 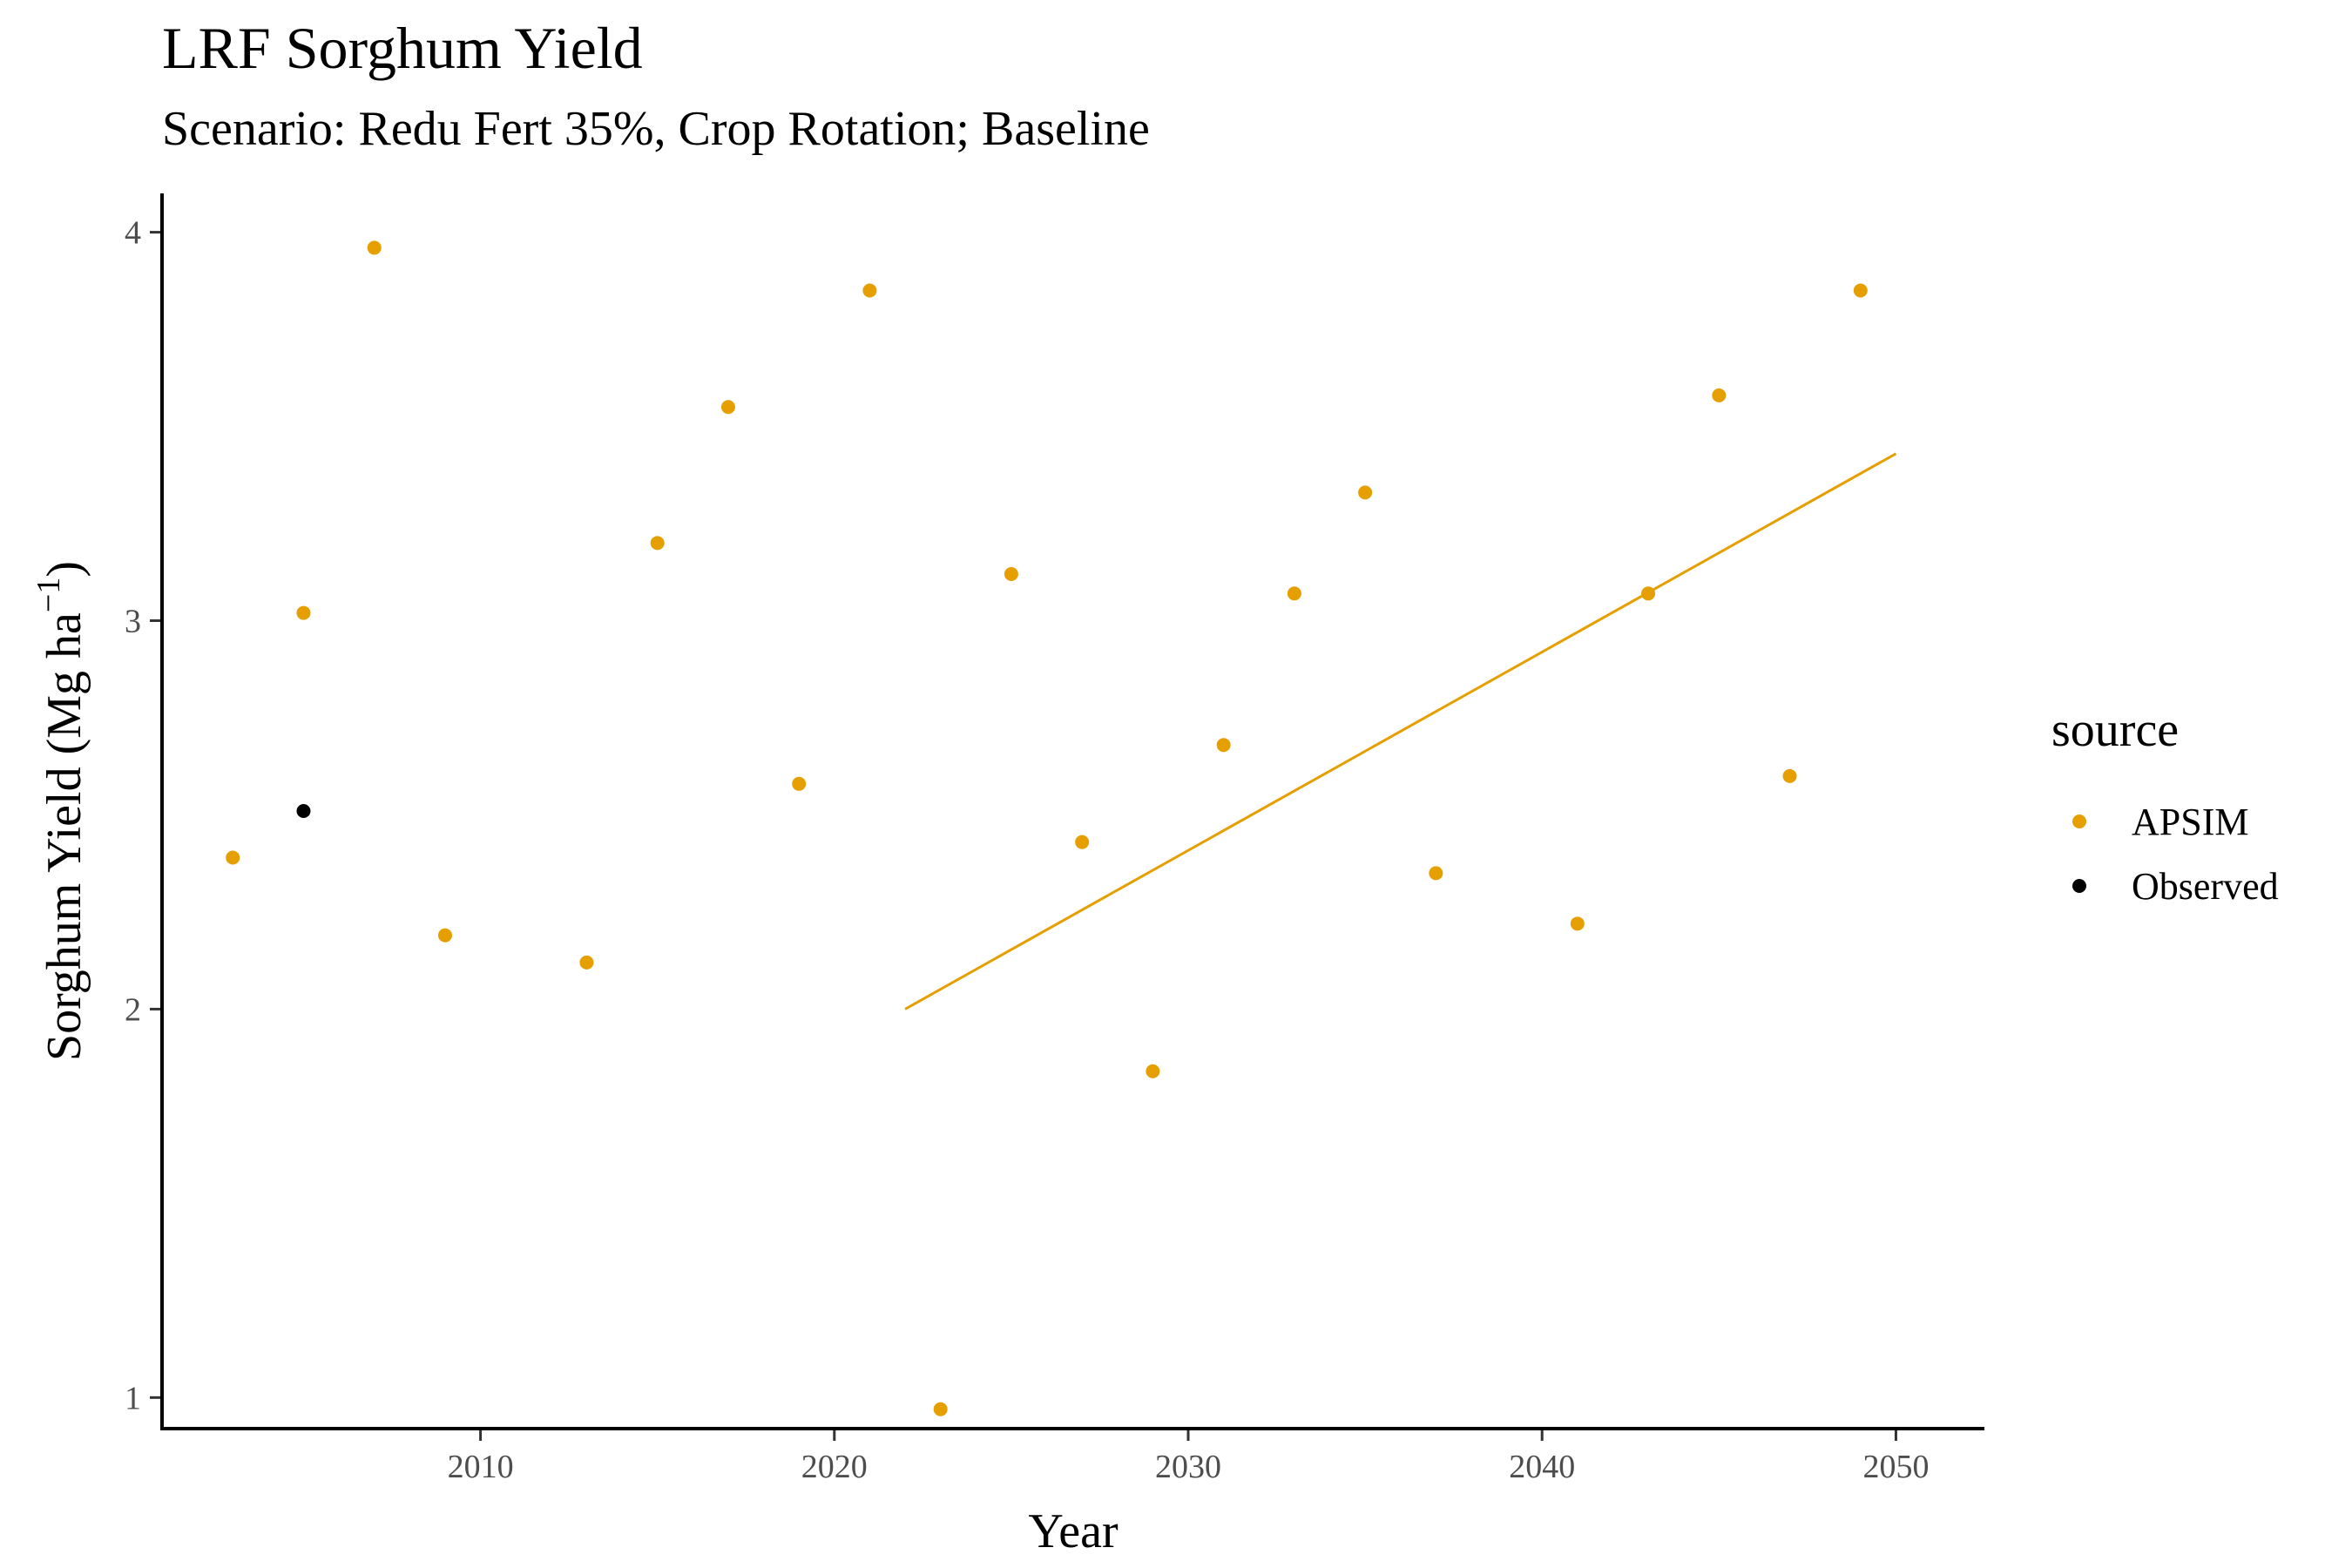 What do you see at coordinates (303, 811) in the screenshot?
I see `data-point-observed` at bounding box center [303, 811].